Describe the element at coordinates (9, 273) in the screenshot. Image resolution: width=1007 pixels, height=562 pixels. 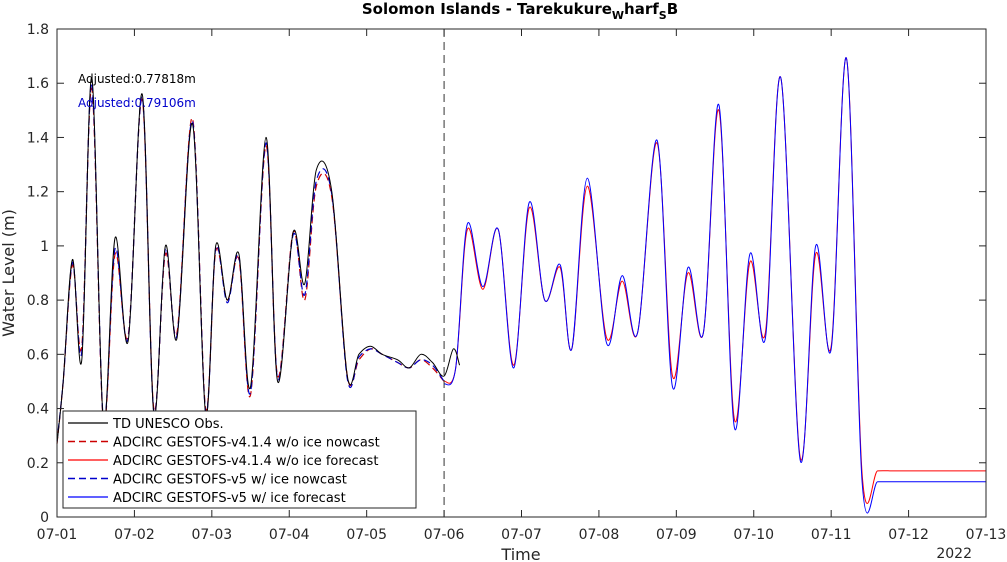
I see `y-axis-label: Water Level (m)` at that location.